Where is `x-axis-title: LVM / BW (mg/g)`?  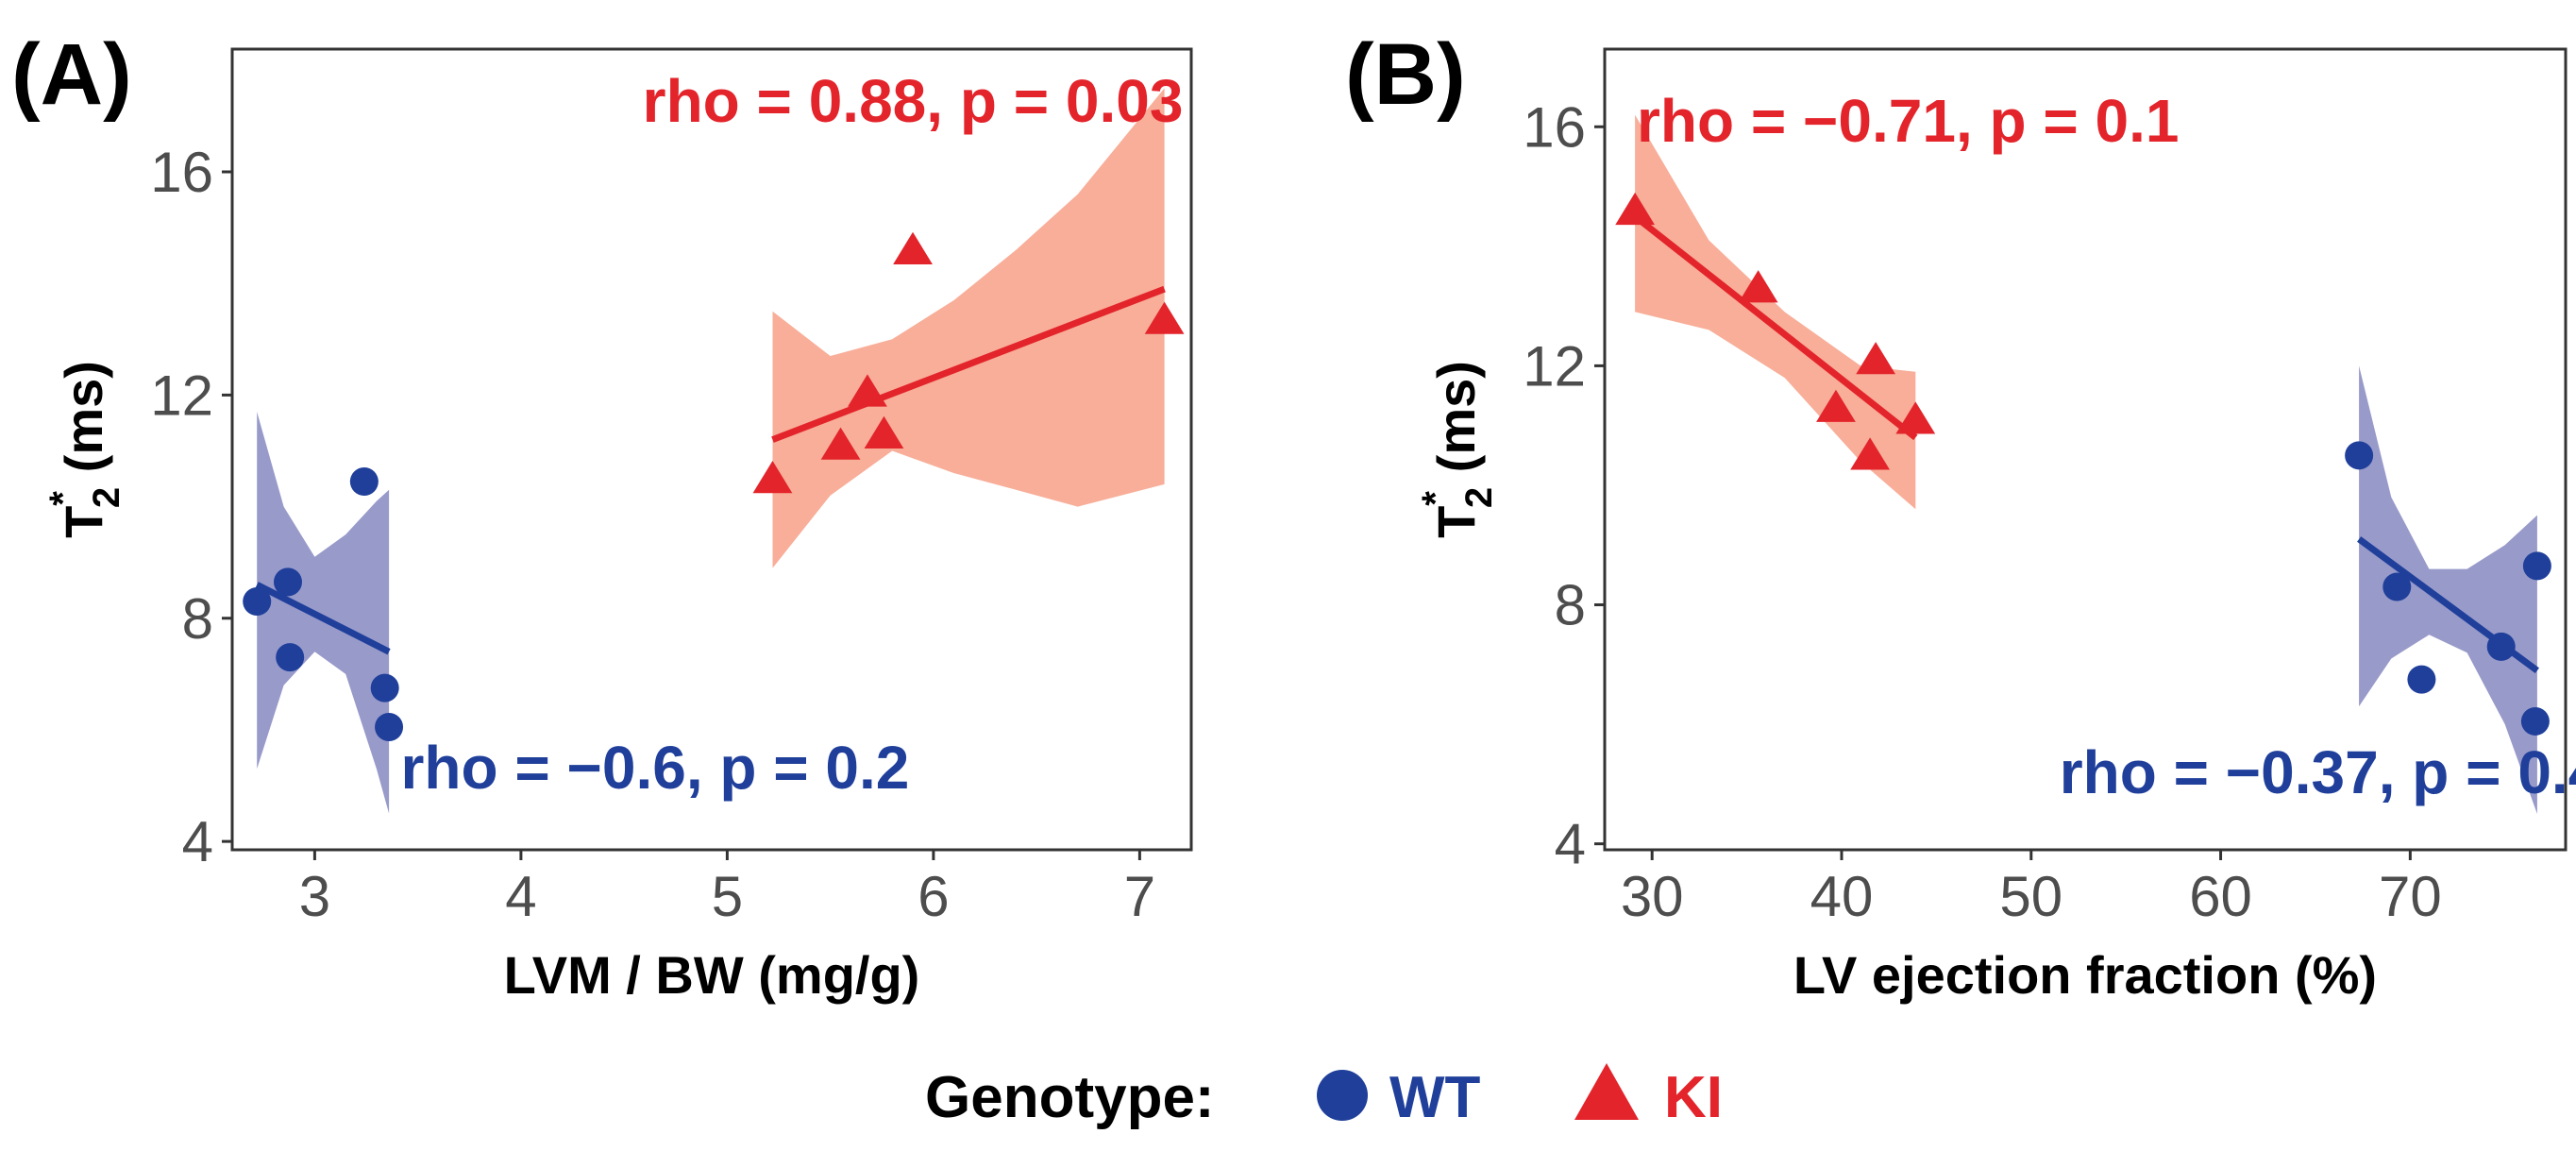
x-axis-title: LVM / BW (mg/g) is located at coordinates (712, 975).